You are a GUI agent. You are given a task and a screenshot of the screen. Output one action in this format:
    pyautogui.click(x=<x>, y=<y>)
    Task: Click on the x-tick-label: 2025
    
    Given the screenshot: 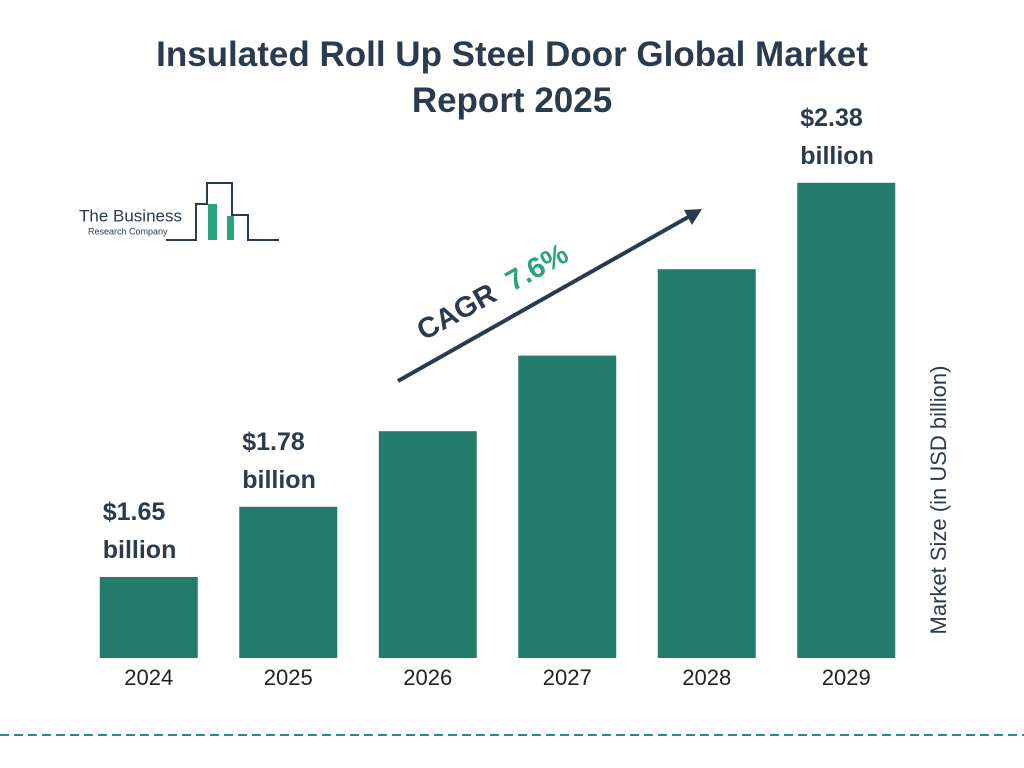 What is the action you would take?
    pyautogui.click(x=288, y=677)
    